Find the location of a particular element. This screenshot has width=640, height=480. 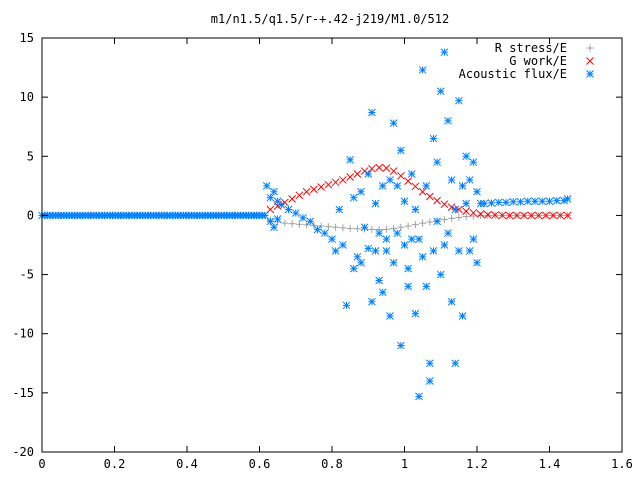

legend-label: G work/E is located at coordinates (538, 61).